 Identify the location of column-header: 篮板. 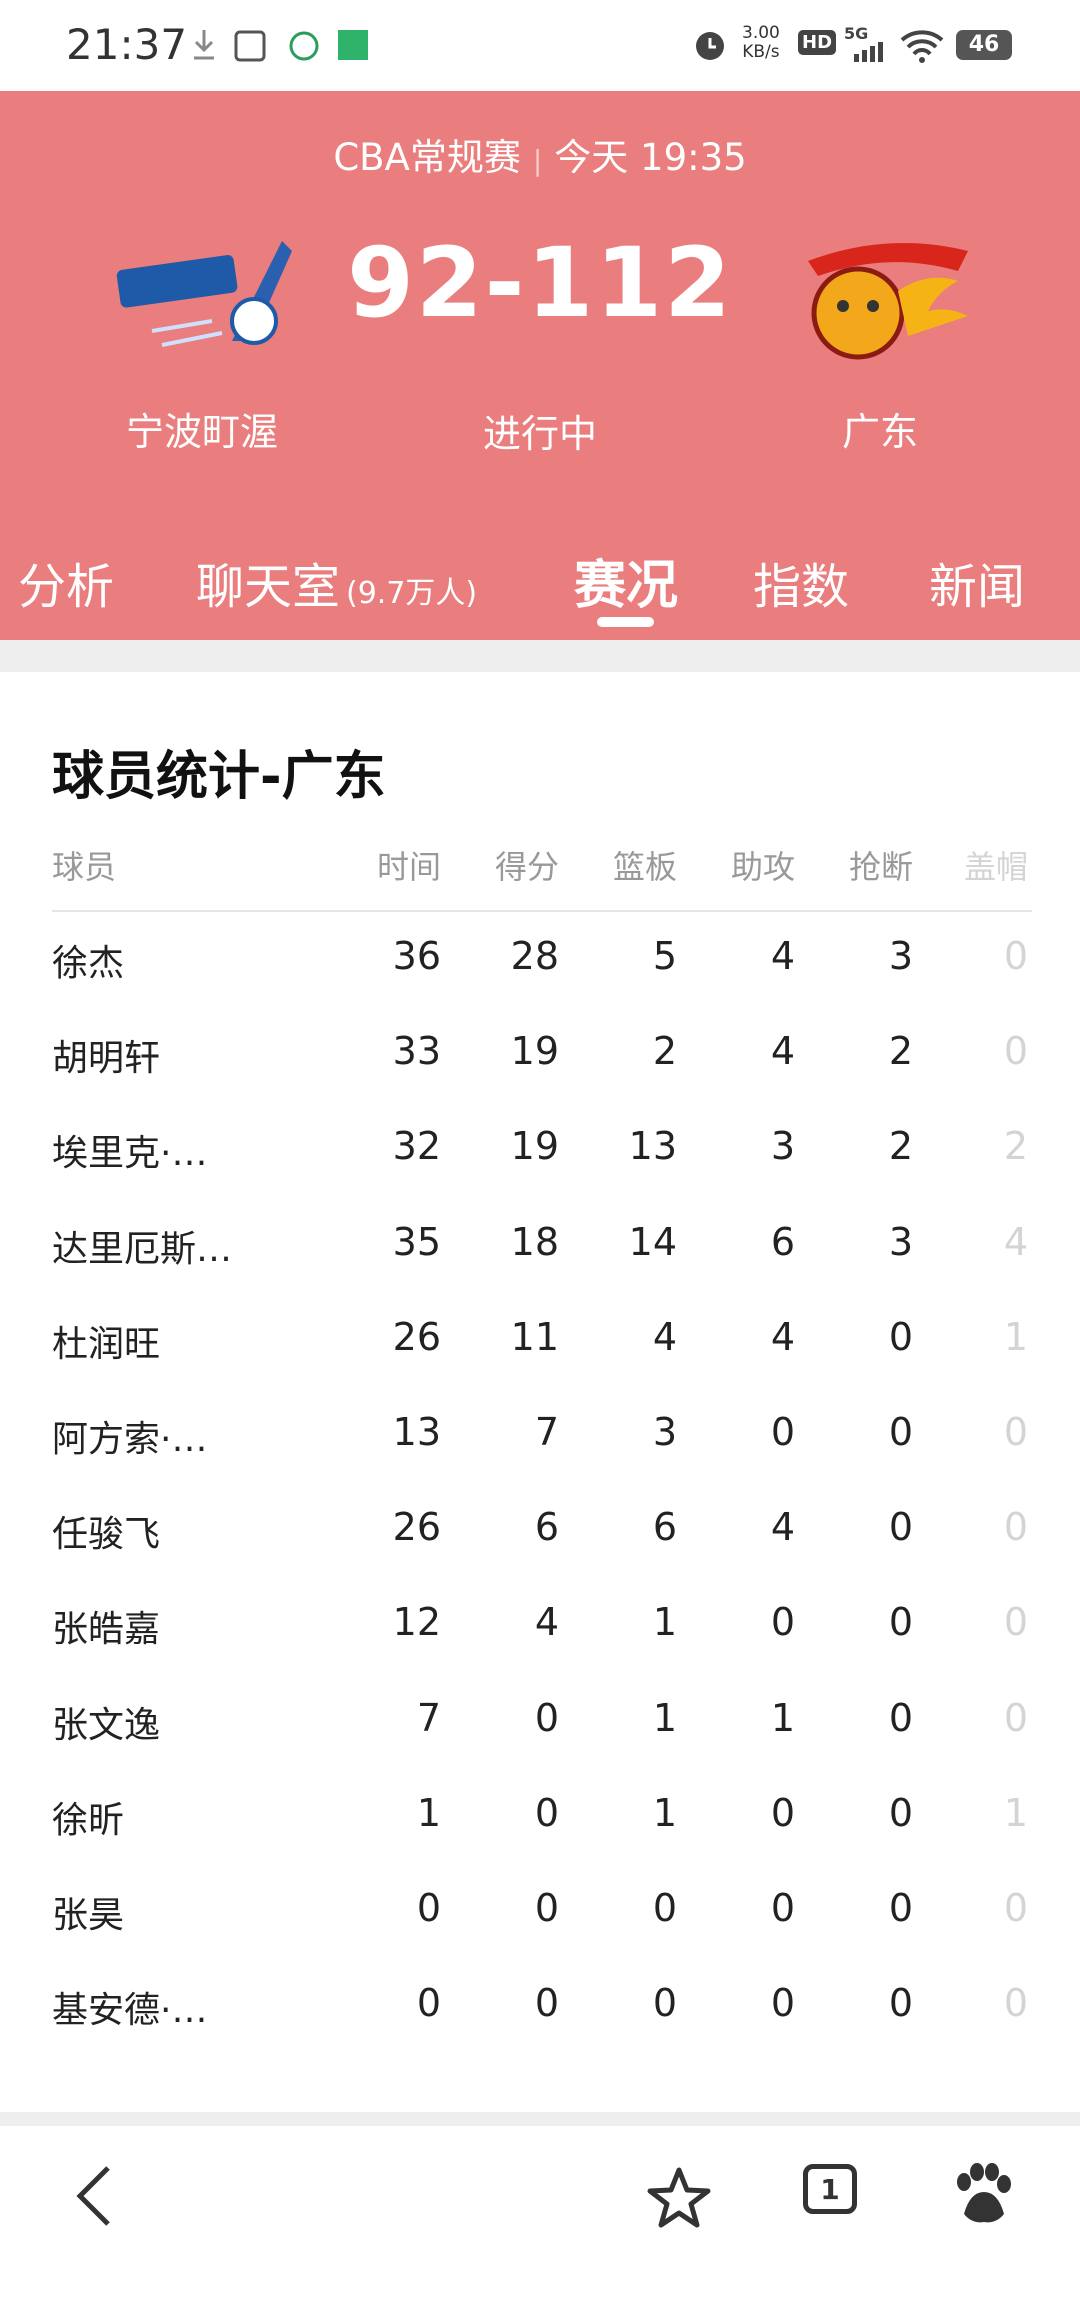
(644, 867).